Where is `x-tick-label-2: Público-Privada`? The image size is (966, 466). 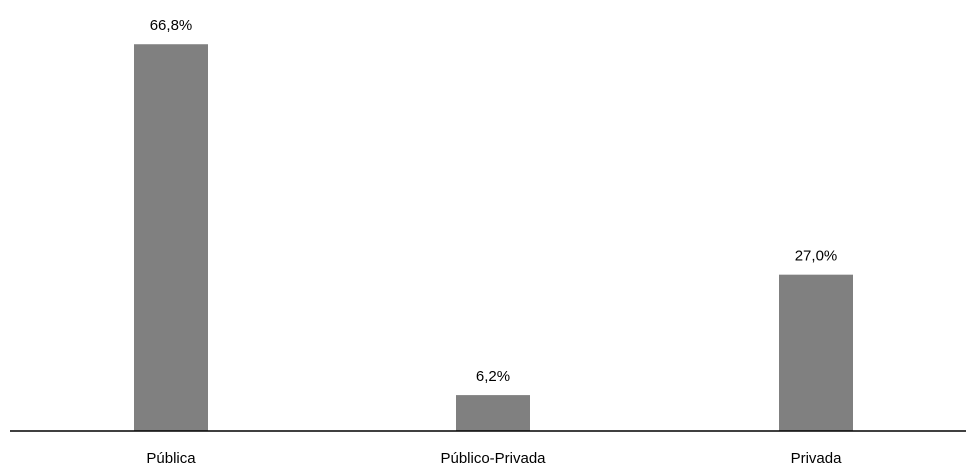 x-tick-label-2: Público-Privada is located at coordinates (493, 458).